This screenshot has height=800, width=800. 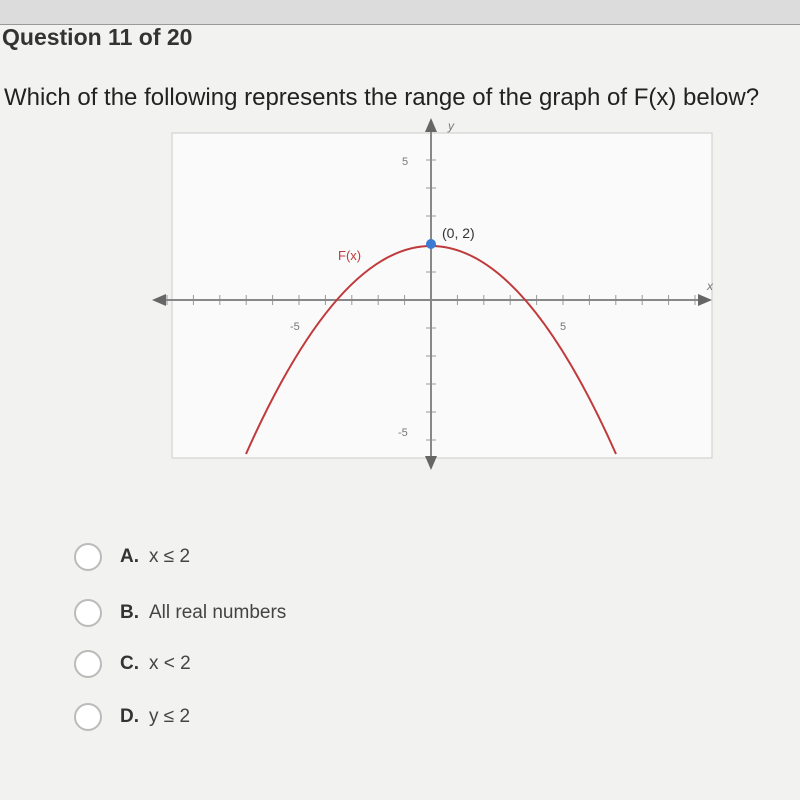 I want to click on choice-letter: A., so click(x=129, y=556).